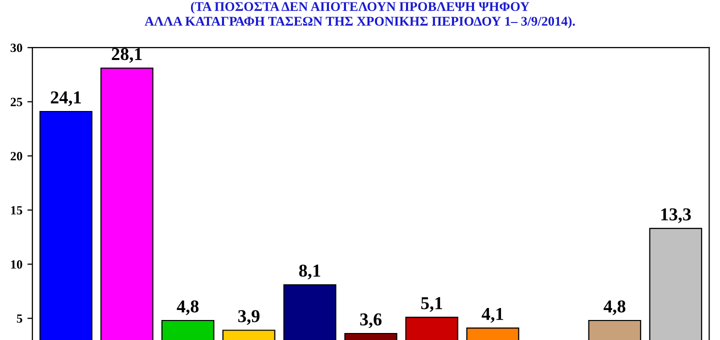  I want to click on data-label: 5,1, so click(431, 304).